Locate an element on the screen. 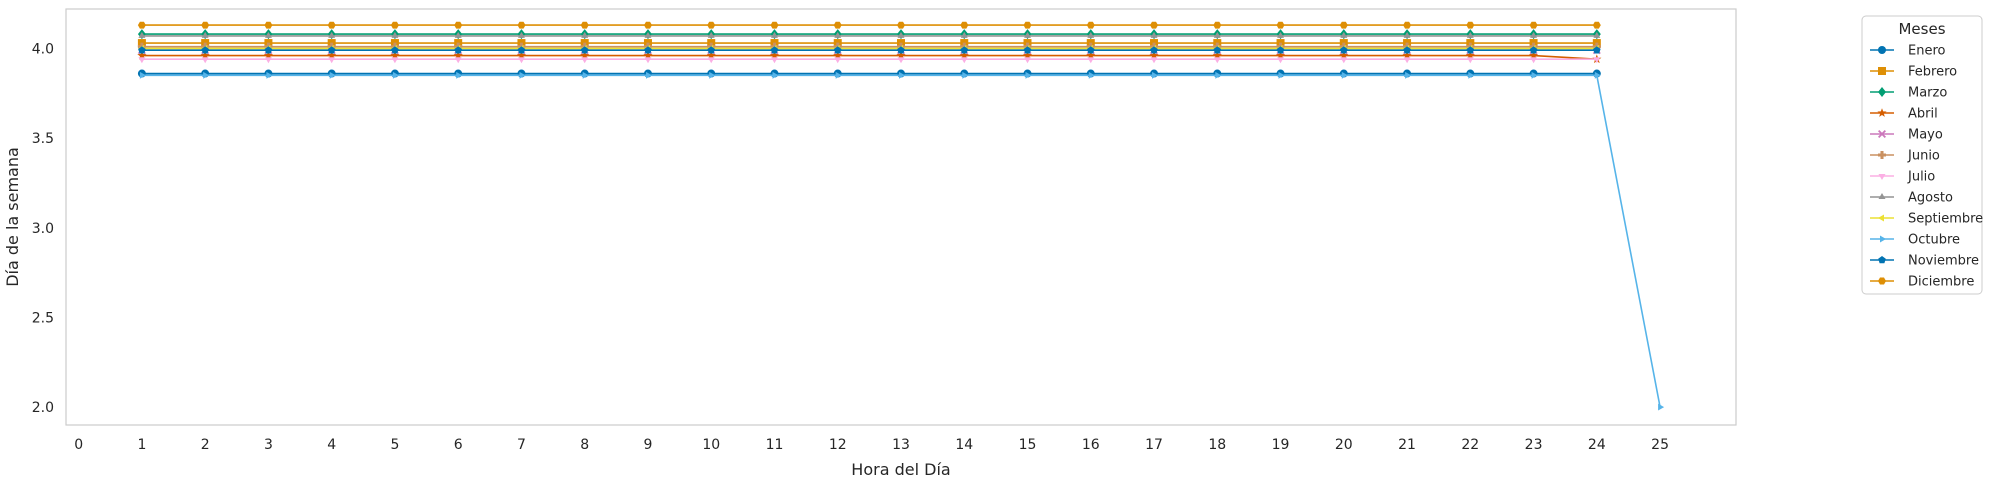 The image size is (1991, 484). x-tick-label: 14 is located at coordinates (964, 445).